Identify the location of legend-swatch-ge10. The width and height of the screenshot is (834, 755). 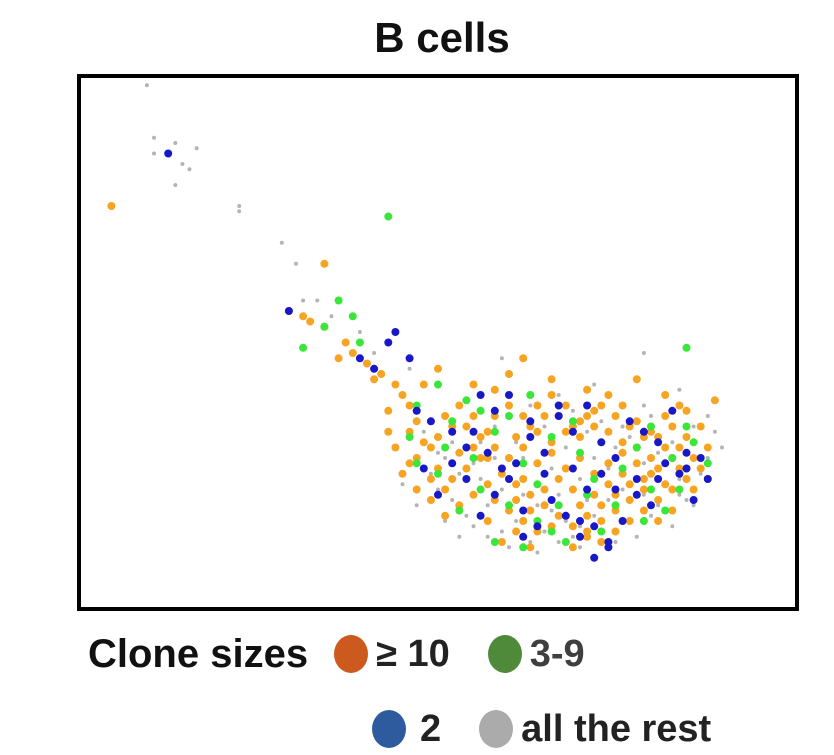
(351, 654).